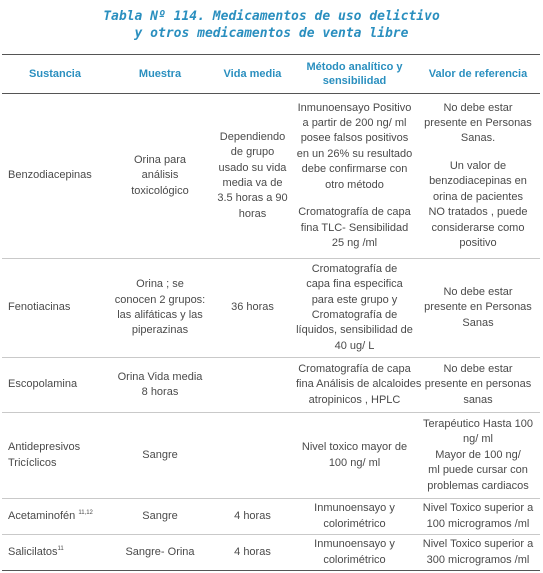 This screenshot has width=543, height=573. What do you see at coordinates (354, 368) in the screenshot?
I see `cell-line: Cromatografía de capa` at bounding box center [354, 368].